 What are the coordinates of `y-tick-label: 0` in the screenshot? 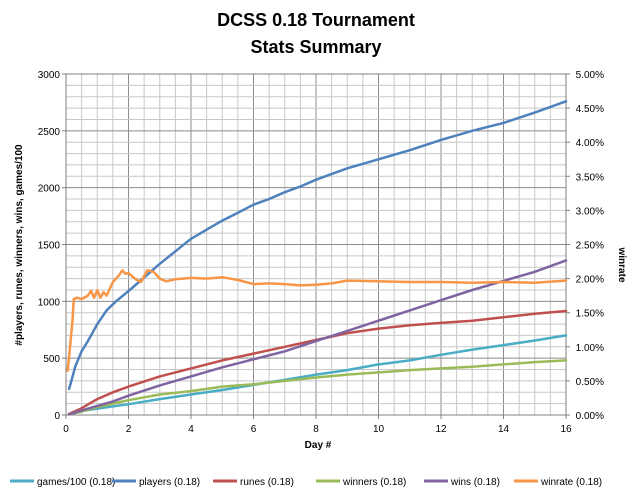 It's located at (57, 416).